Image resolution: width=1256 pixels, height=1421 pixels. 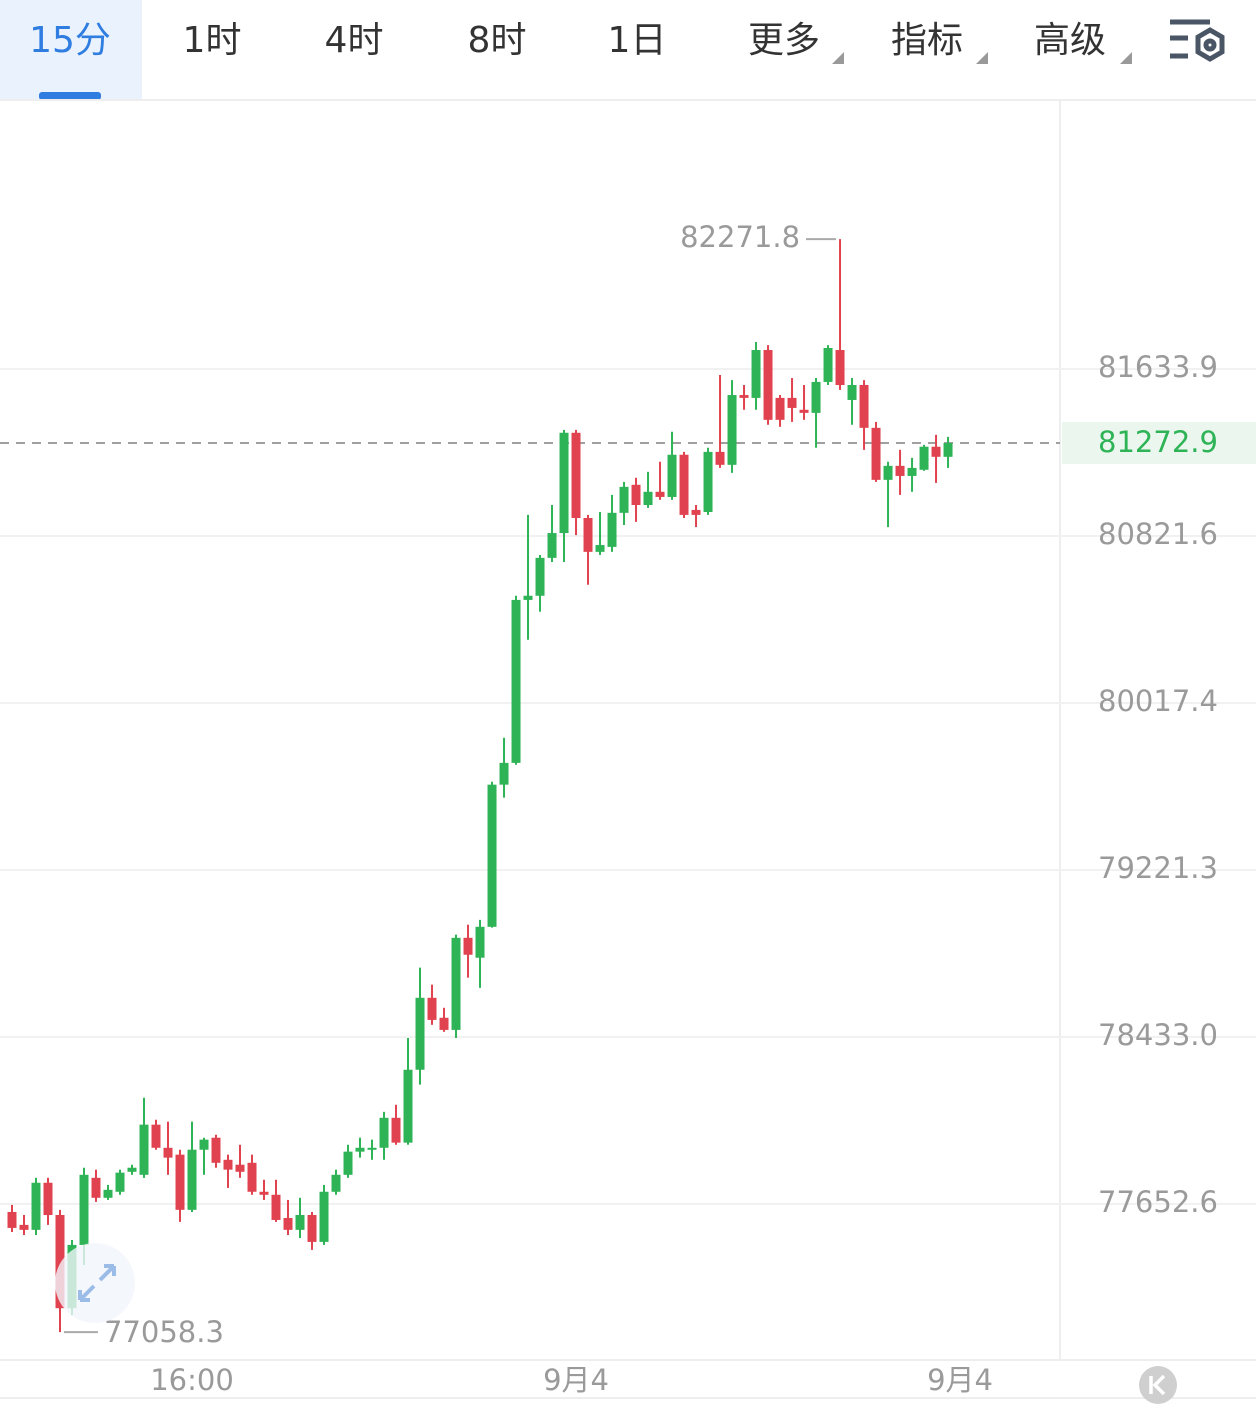 What do you see at coordinates (1197, 40) in the screenshot?
I see `settings-icon` at bounding box center [1197, 40].